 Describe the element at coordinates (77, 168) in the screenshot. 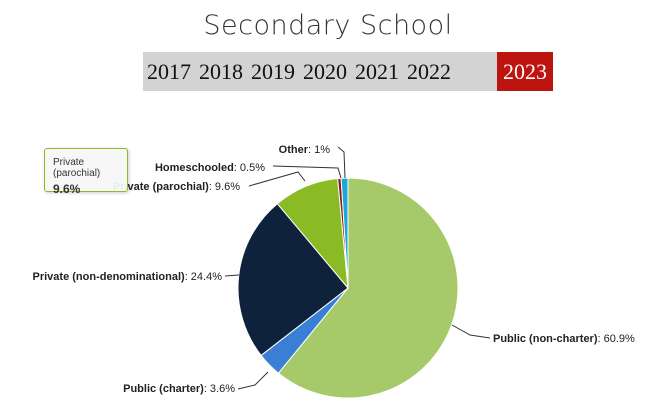

I see `tooltip-label: Private (parochial)` at that location.